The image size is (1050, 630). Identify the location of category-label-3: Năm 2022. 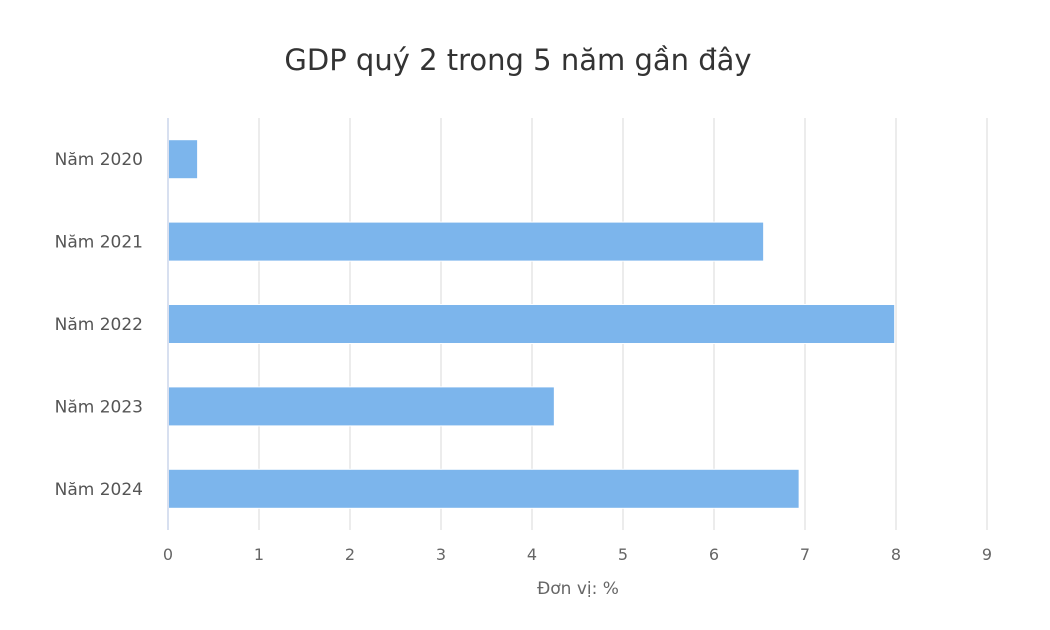
(99, 325).